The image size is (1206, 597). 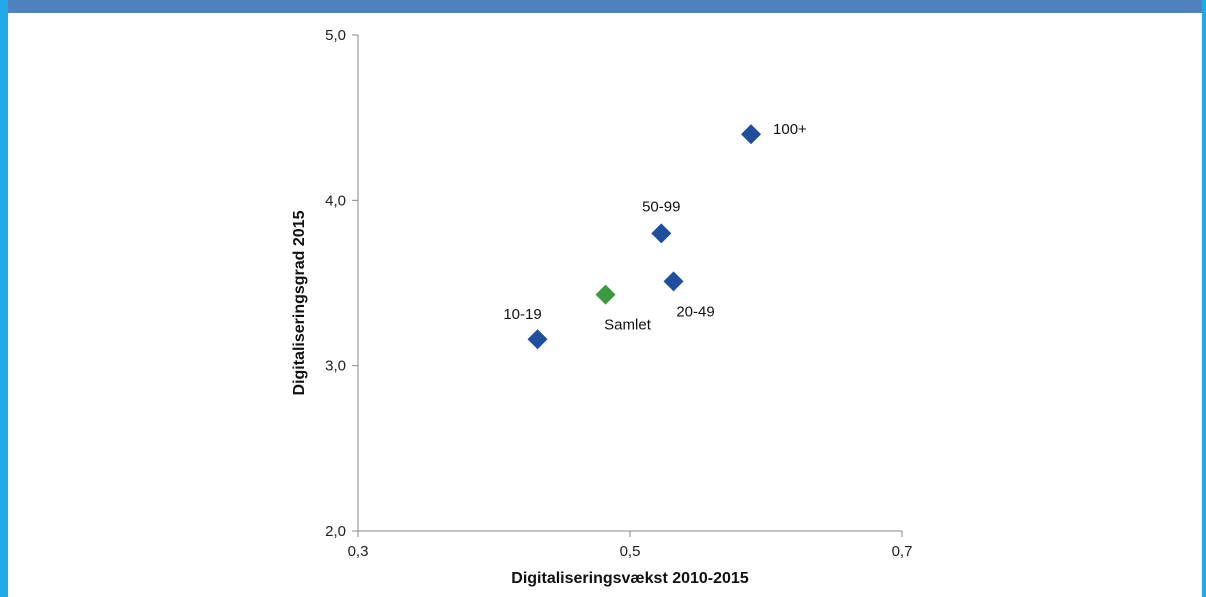 I want to click on x-tick-label: 0,5, so click(x=630, y=551).